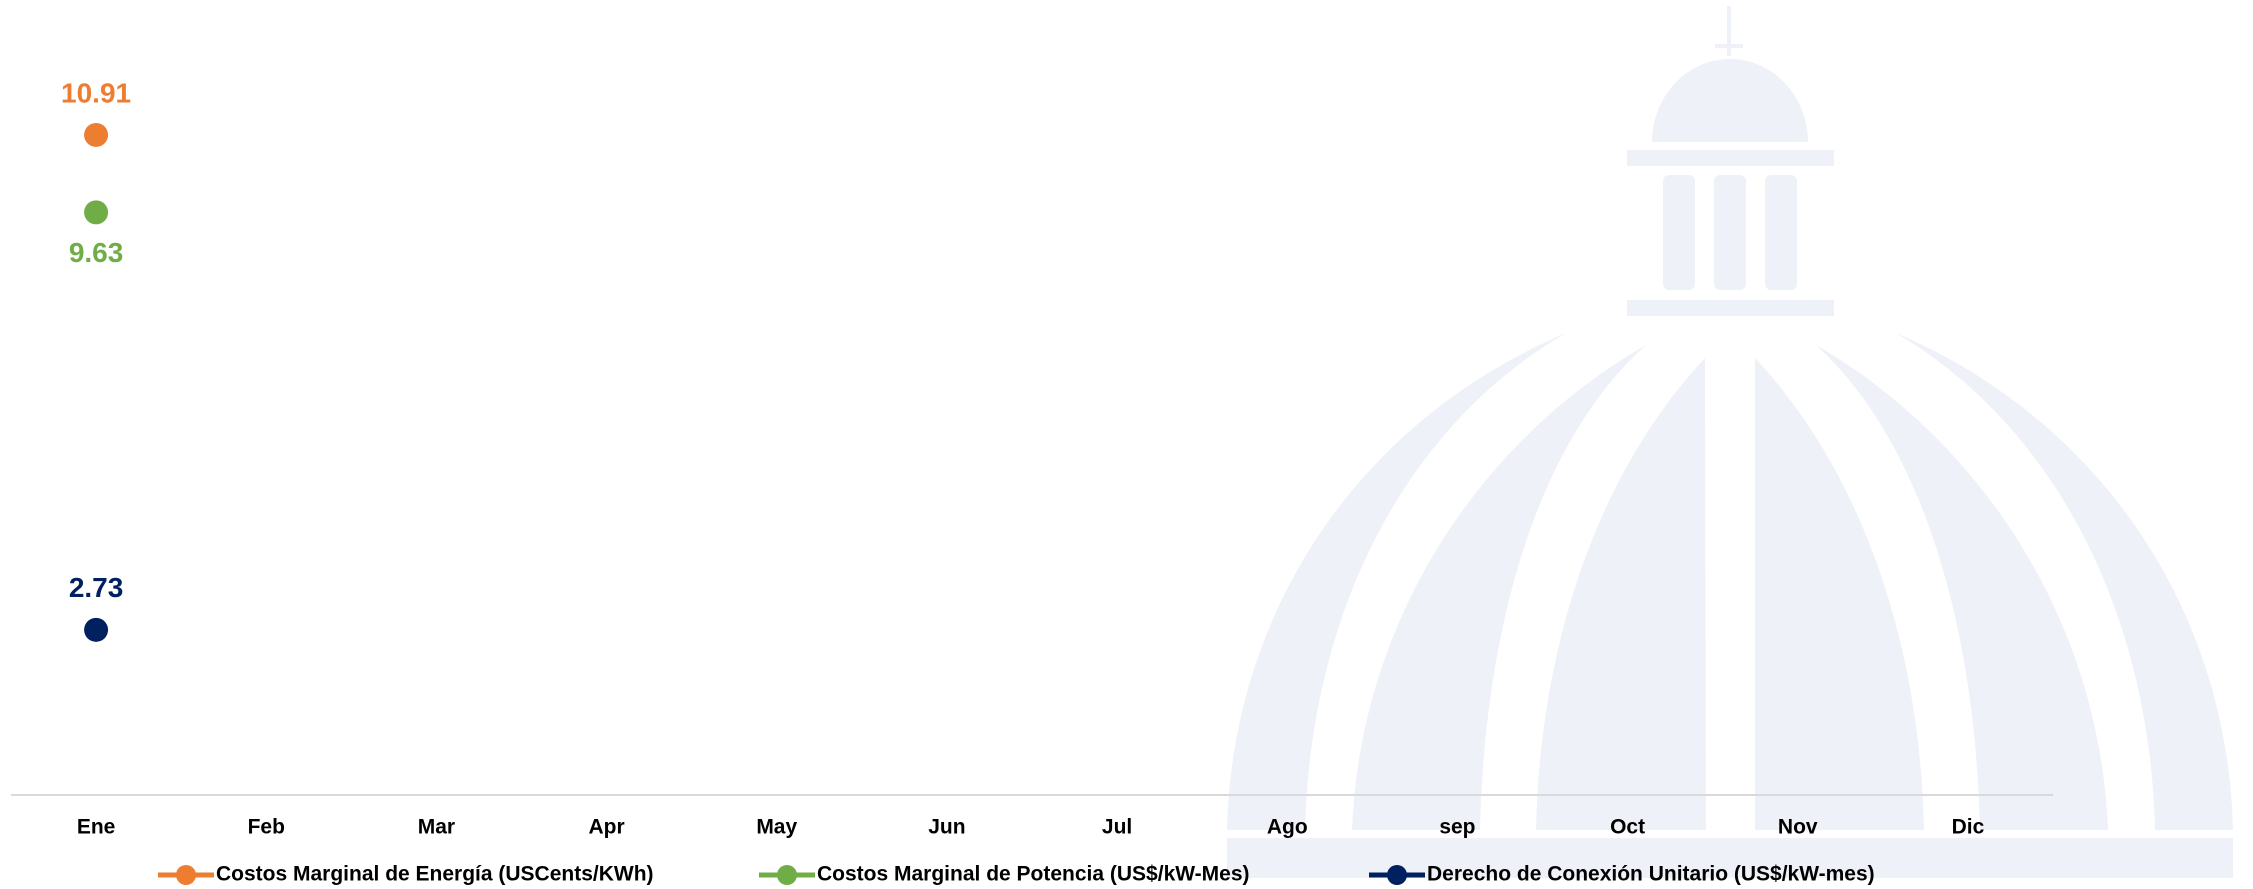  Describe the element at coordinates (776, 827) in the screenshot. I see `x-tick-label: May` at that location.